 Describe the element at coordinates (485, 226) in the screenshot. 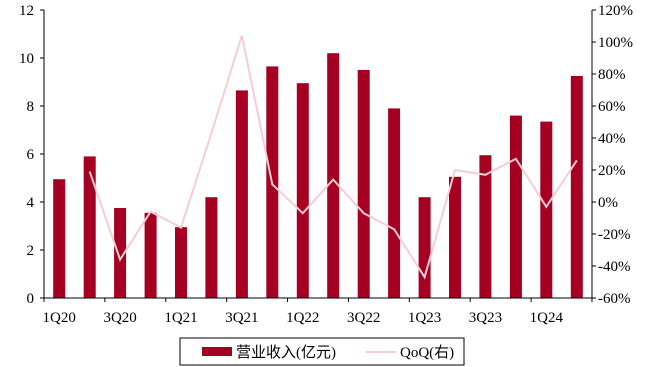

I see `bar-3Q23` at that location.